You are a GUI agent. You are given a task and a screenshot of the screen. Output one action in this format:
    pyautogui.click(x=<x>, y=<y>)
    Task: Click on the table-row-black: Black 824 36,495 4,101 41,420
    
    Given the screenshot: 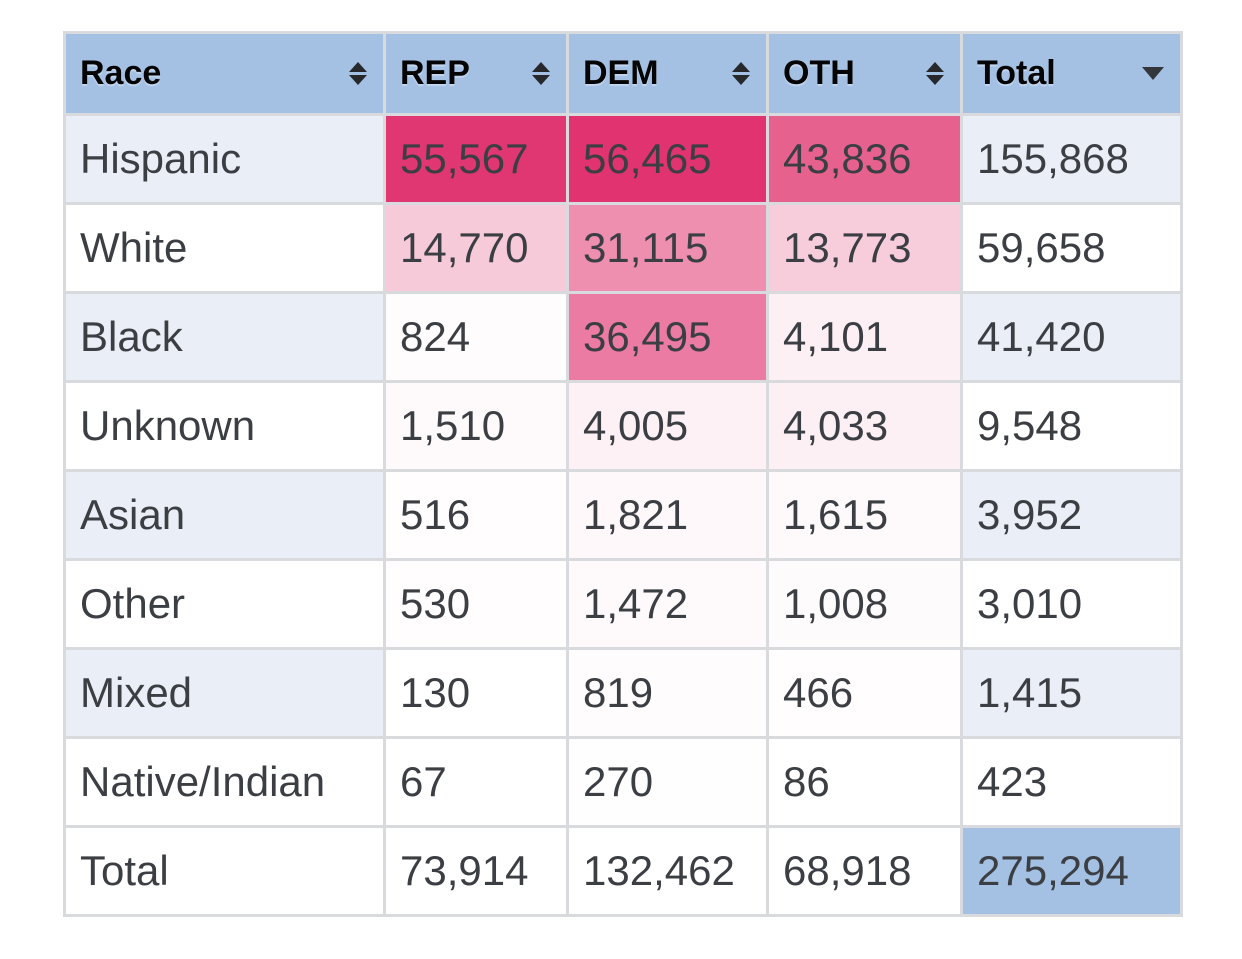 What is the action you would take?
    pyautogui.click(x=623, y=337)
    